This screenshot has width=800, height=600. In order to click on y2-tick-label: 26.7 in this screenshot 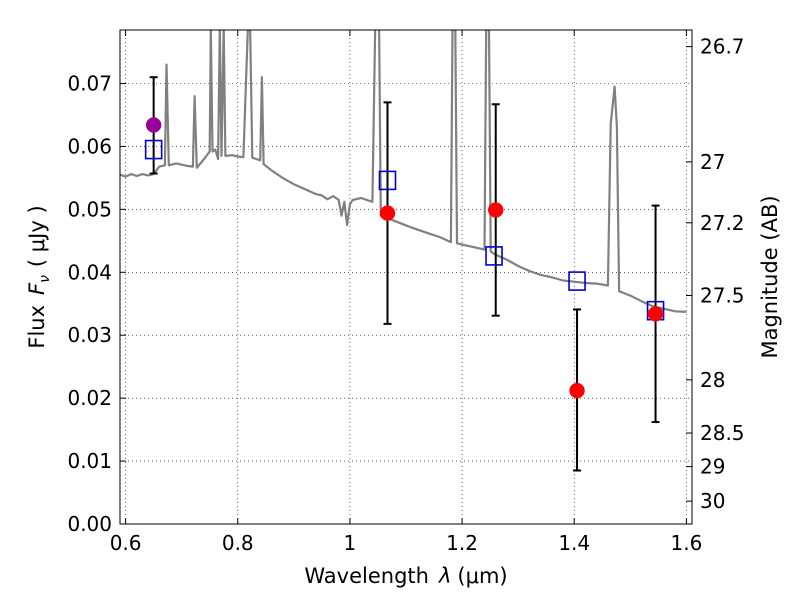, I will do `click(722, 47)`.